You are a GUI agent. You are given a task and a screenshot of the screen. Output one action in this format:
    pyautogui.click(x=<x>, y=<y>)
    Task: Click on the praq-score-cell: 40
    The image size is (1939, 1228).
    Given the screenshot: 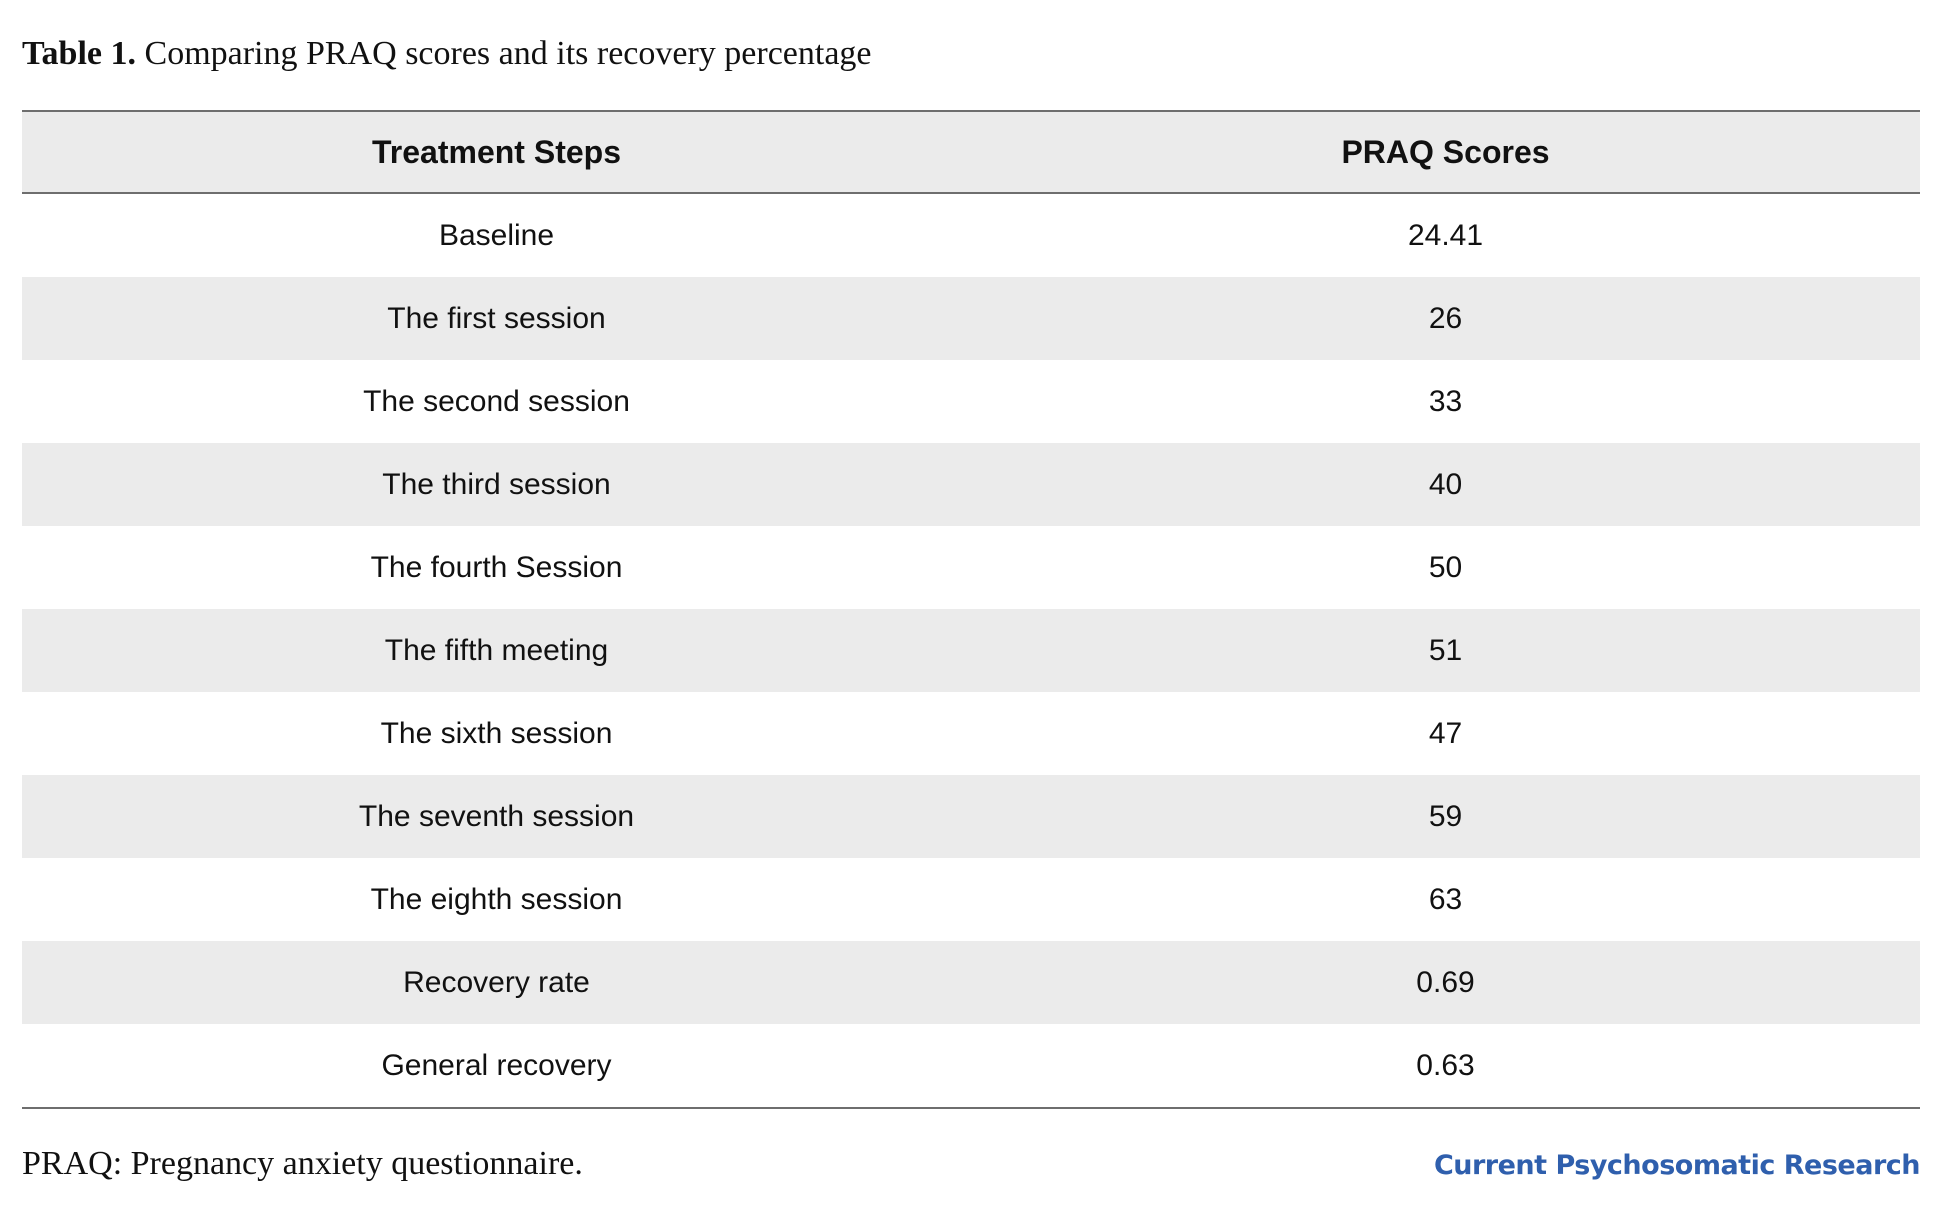 What is the action you would take?
    pyautogui.click(x=1445, y=484)
    